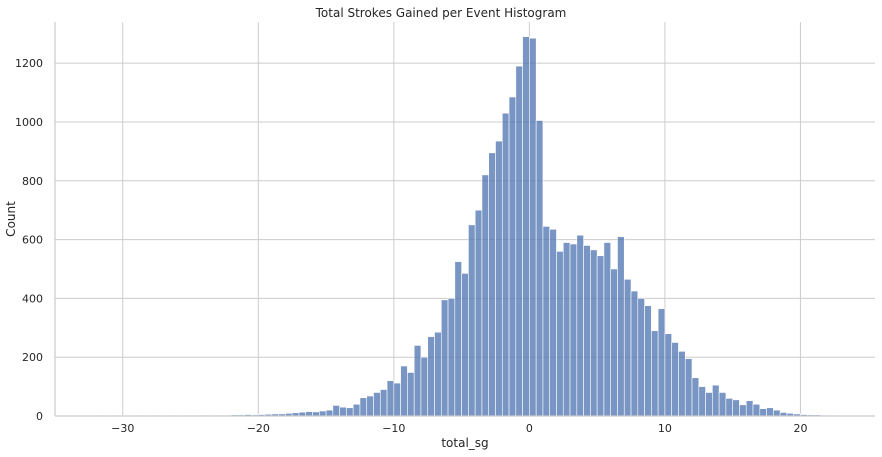  I want to click on x-tick-label: 0, so click(529, 428).